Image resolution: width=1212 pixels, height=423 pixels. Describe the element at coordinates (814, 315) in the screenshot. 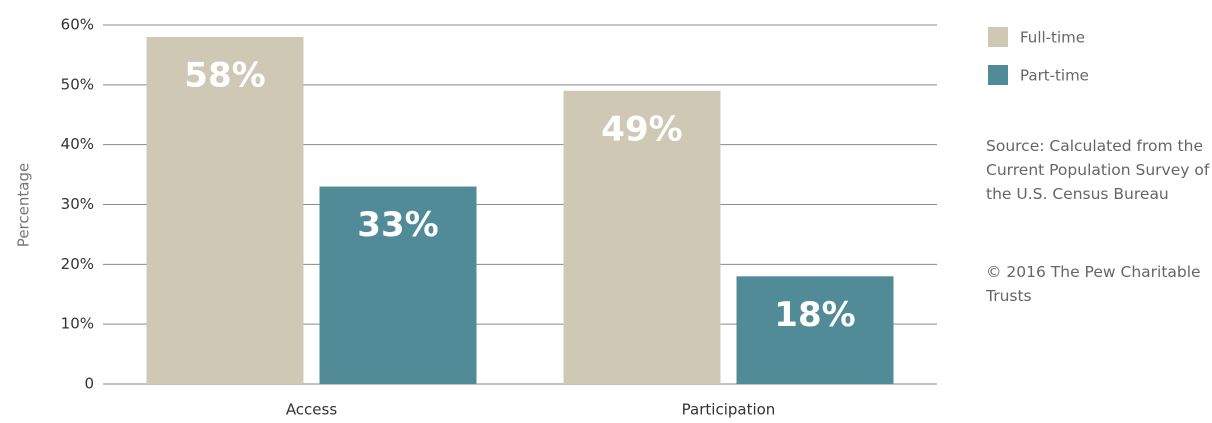

I see `value-label: 18%` at that location.